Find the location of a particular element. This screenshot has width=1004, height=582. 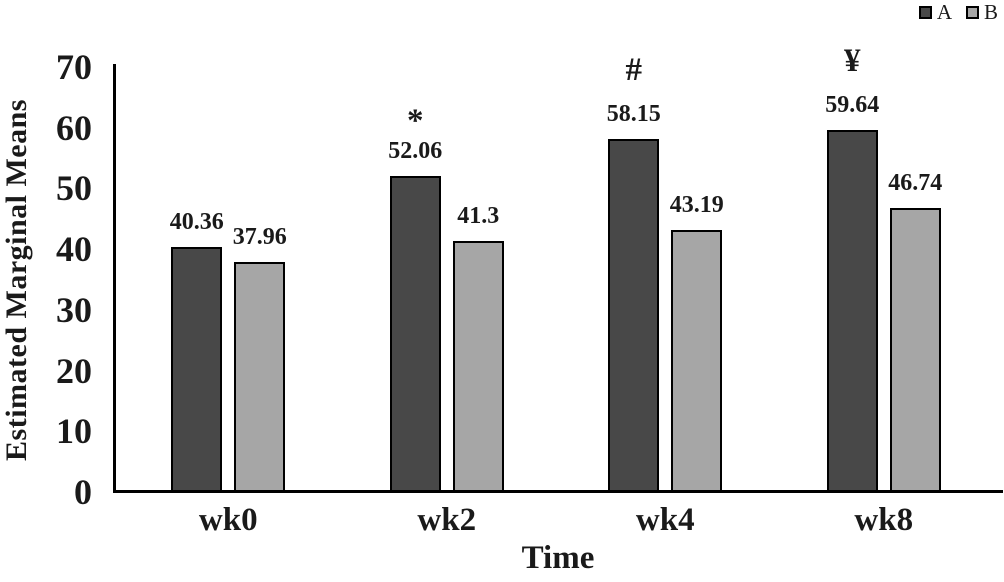

legend-label-b: B is located at coordinates (990, 12).